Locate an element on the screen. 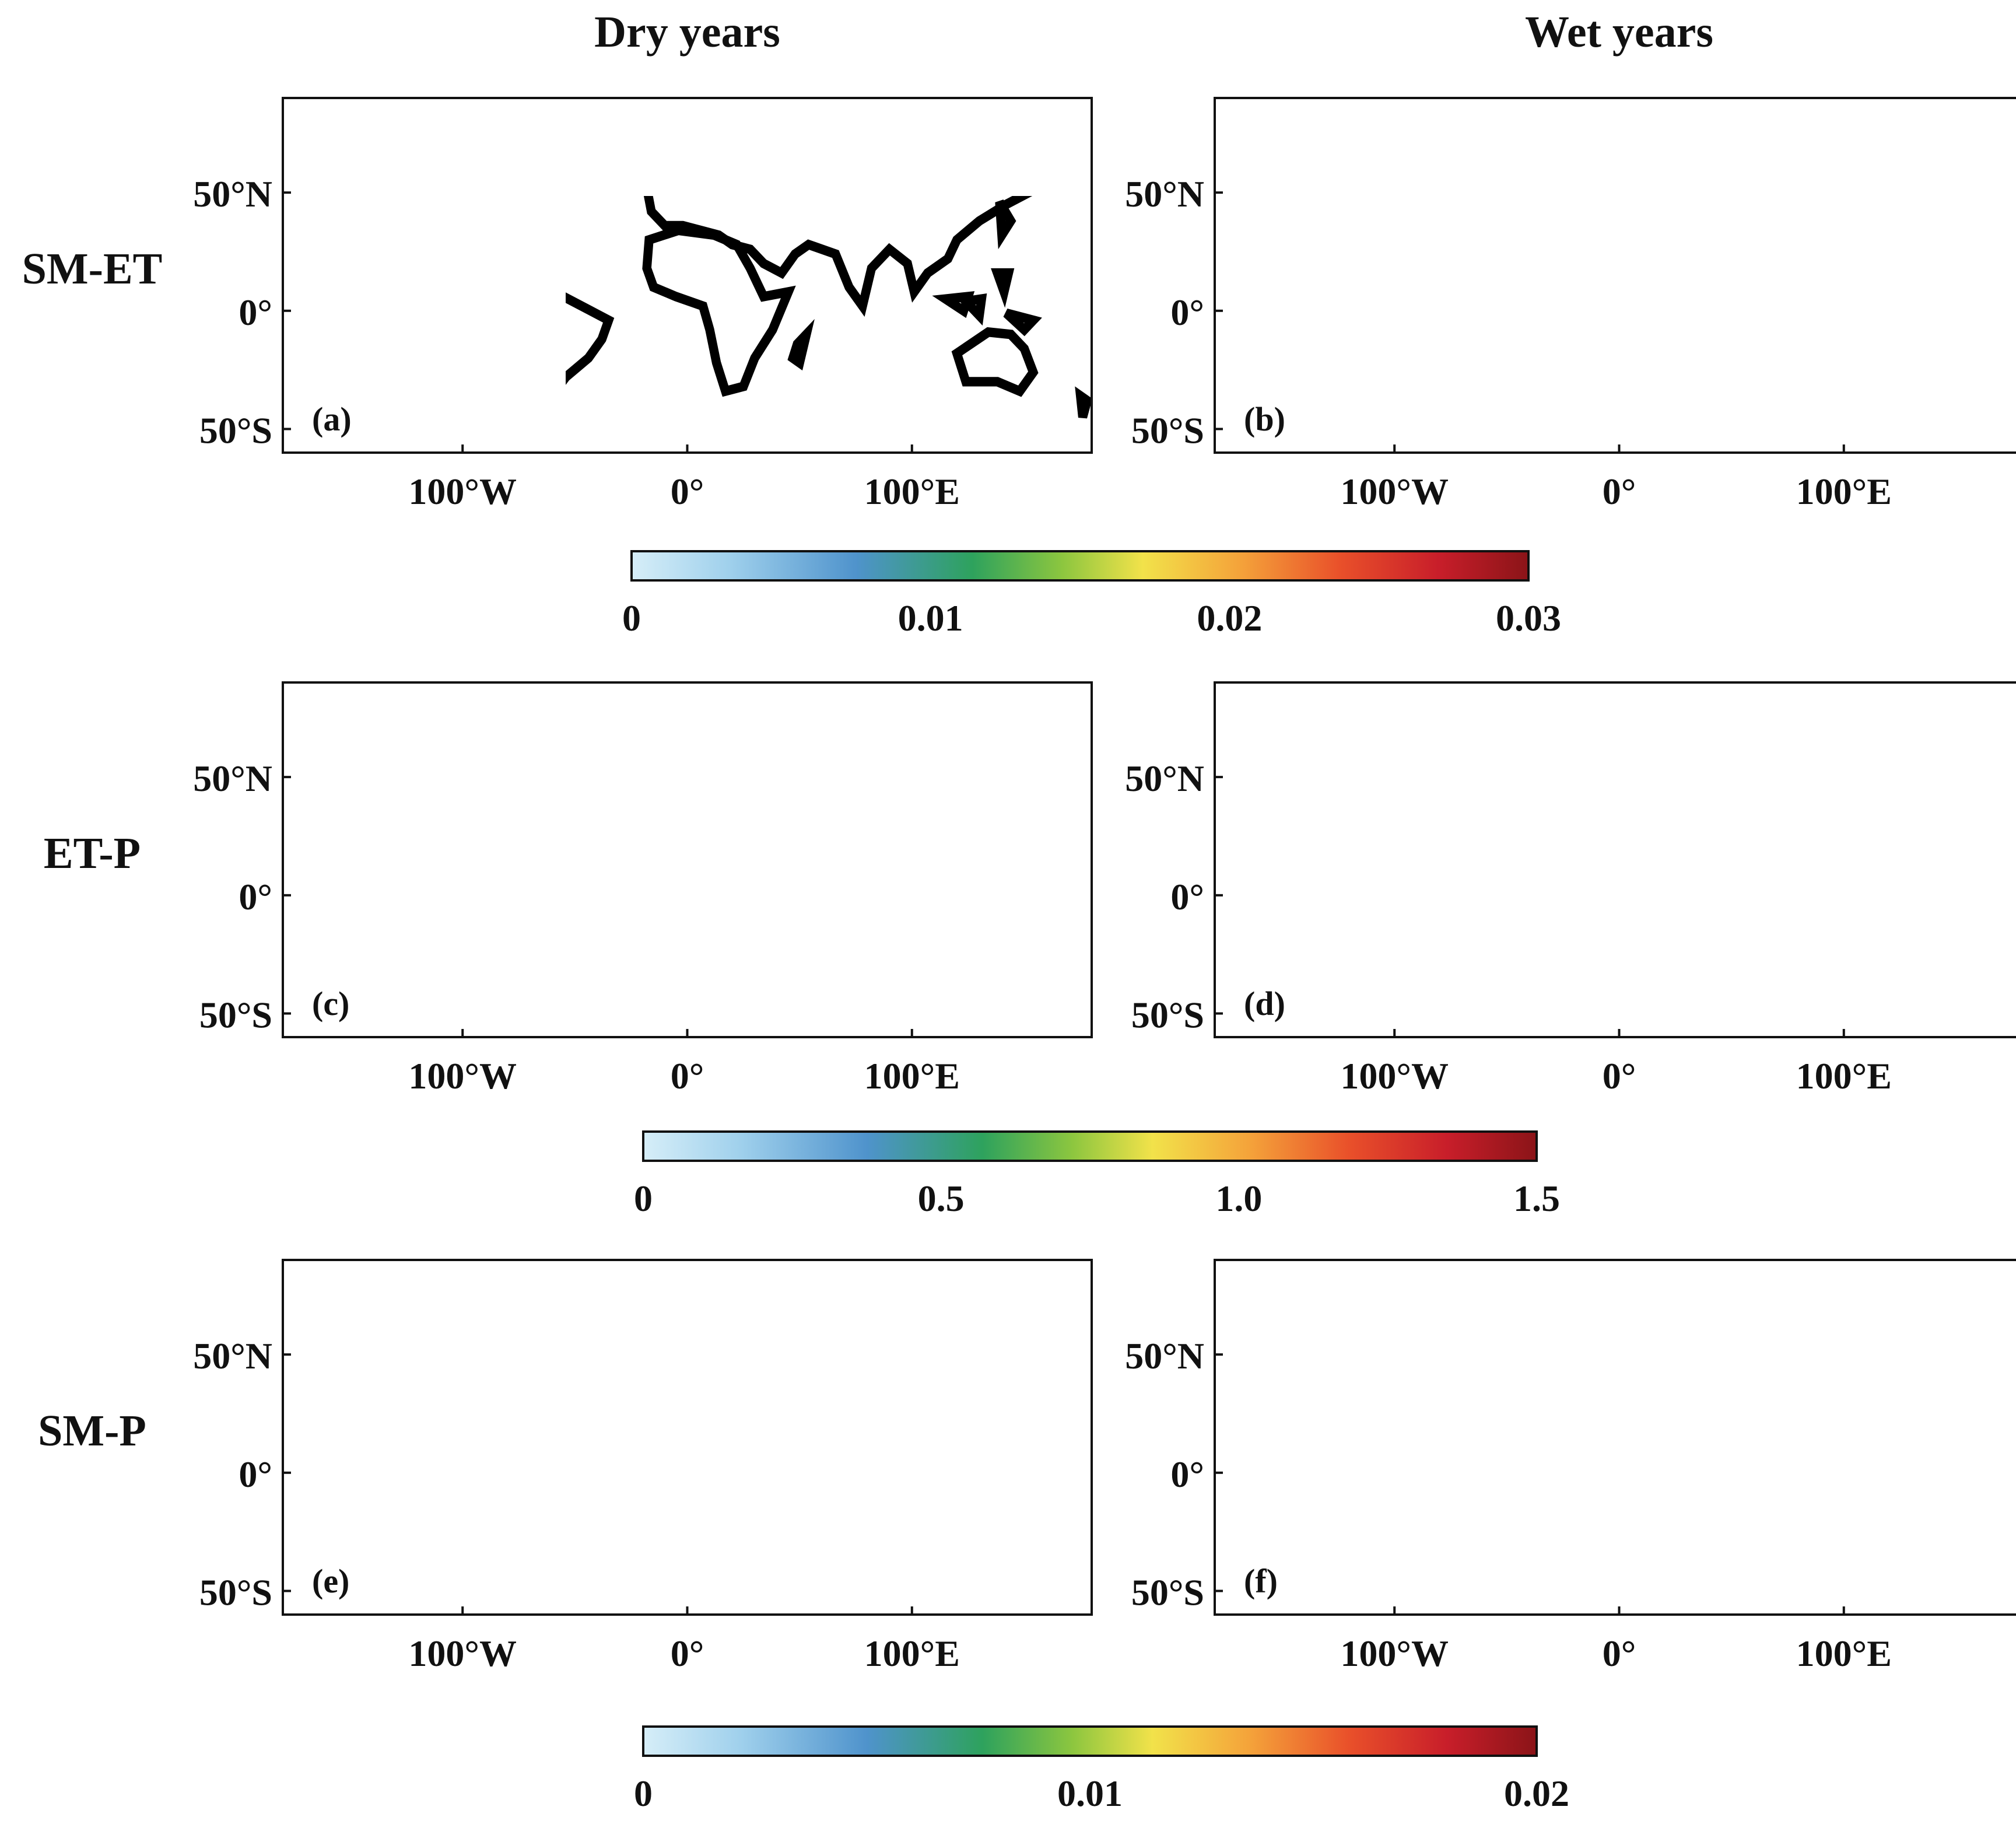 The image size is (2016, 1824). colorbar-tick-label: 0.03 is located at coordinates (1528, 618).